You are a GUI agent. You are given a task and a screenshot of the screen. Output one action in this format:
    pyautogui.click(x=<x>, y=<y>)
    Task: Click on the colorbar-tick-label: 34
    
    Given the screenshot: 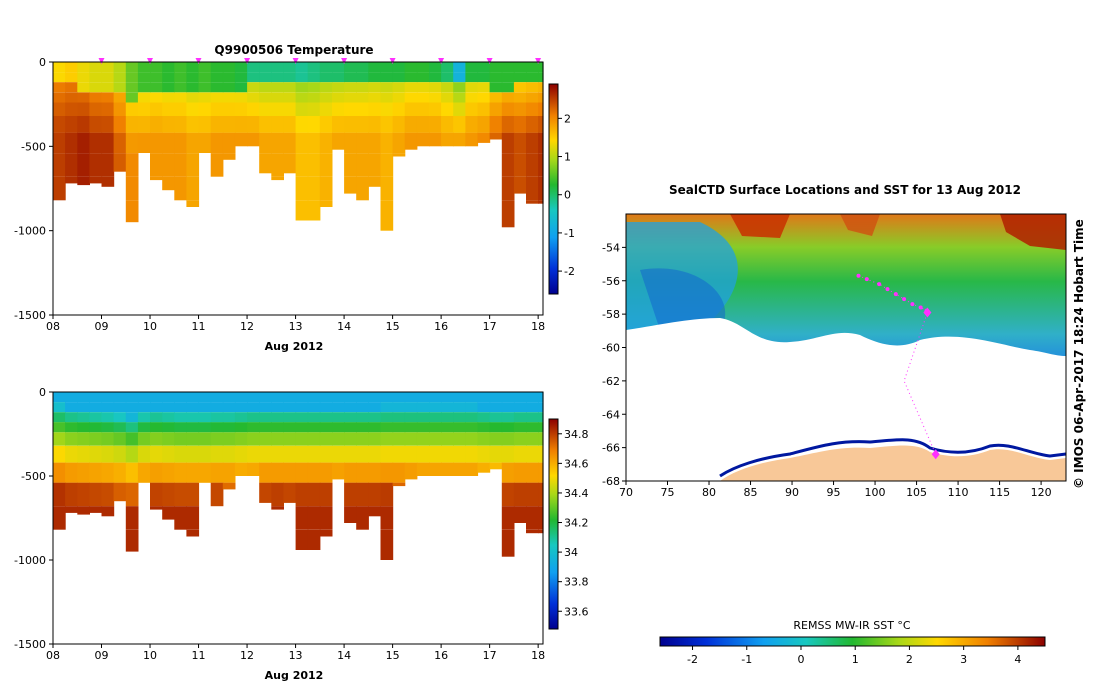 What is the action you would take?
    pyautogui.click(x=571, y=552)
    